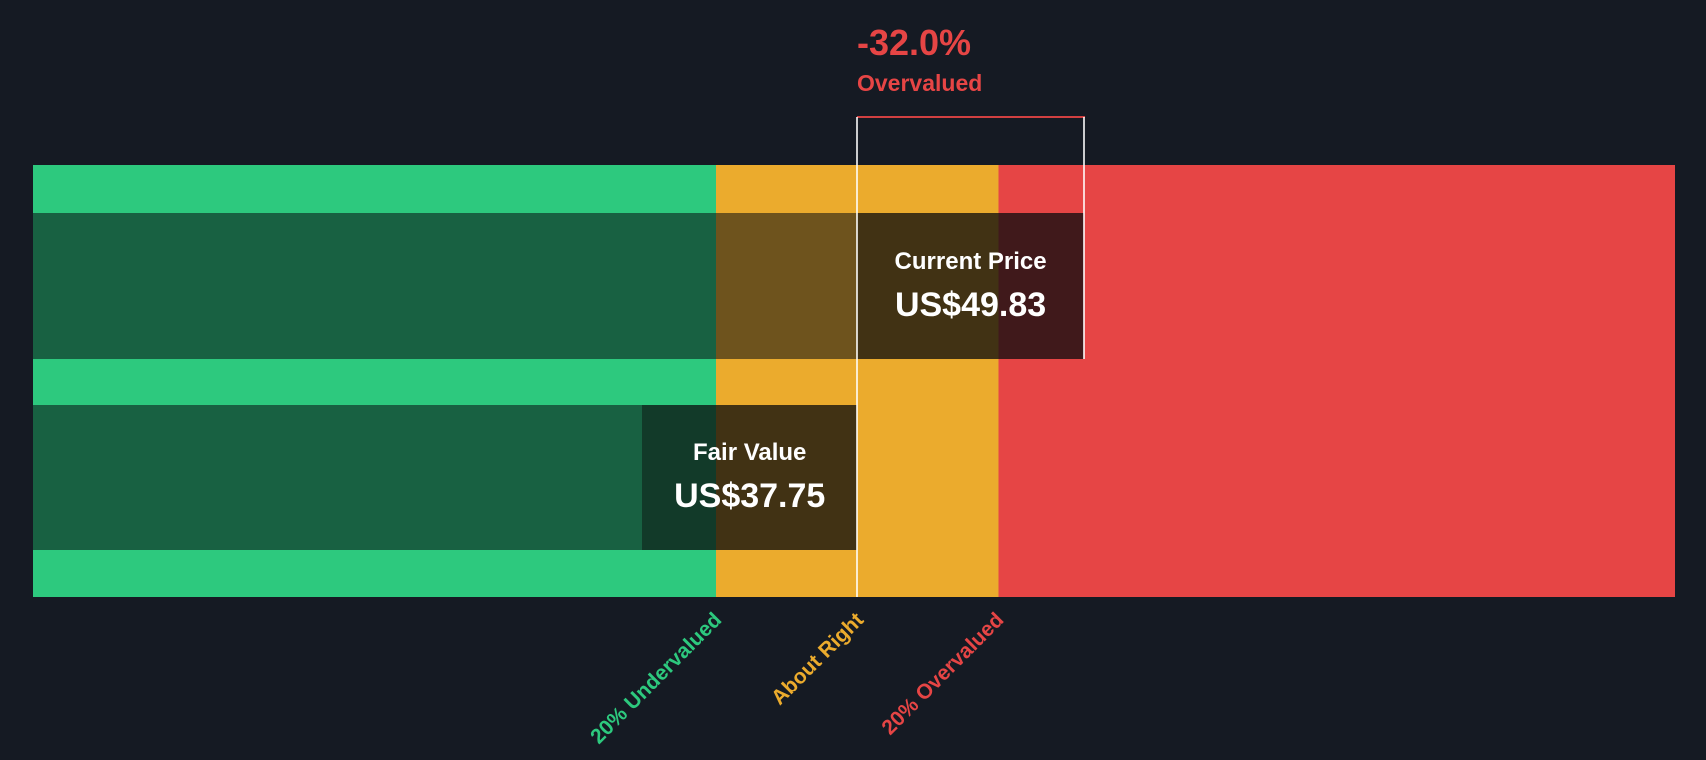 The height and width of the screenshot is (760, 1706). Describe the element at coordinates (920, 83) in the screenshot. I see `delta-label: Overvalued` at that location.